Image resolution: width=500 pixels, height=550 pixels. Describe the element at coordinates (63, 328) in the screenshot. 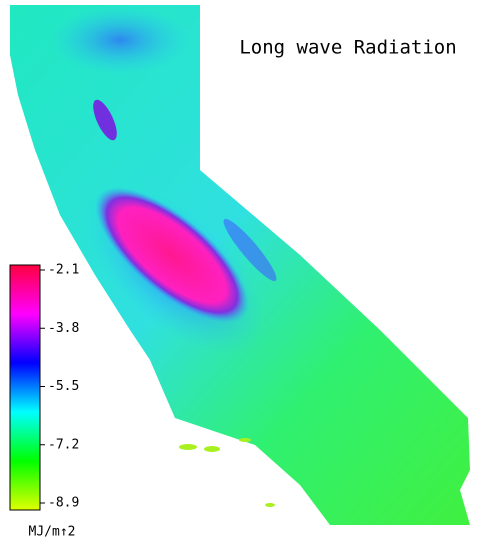

I see `colorbar-tick-label: -3.8` at that location.